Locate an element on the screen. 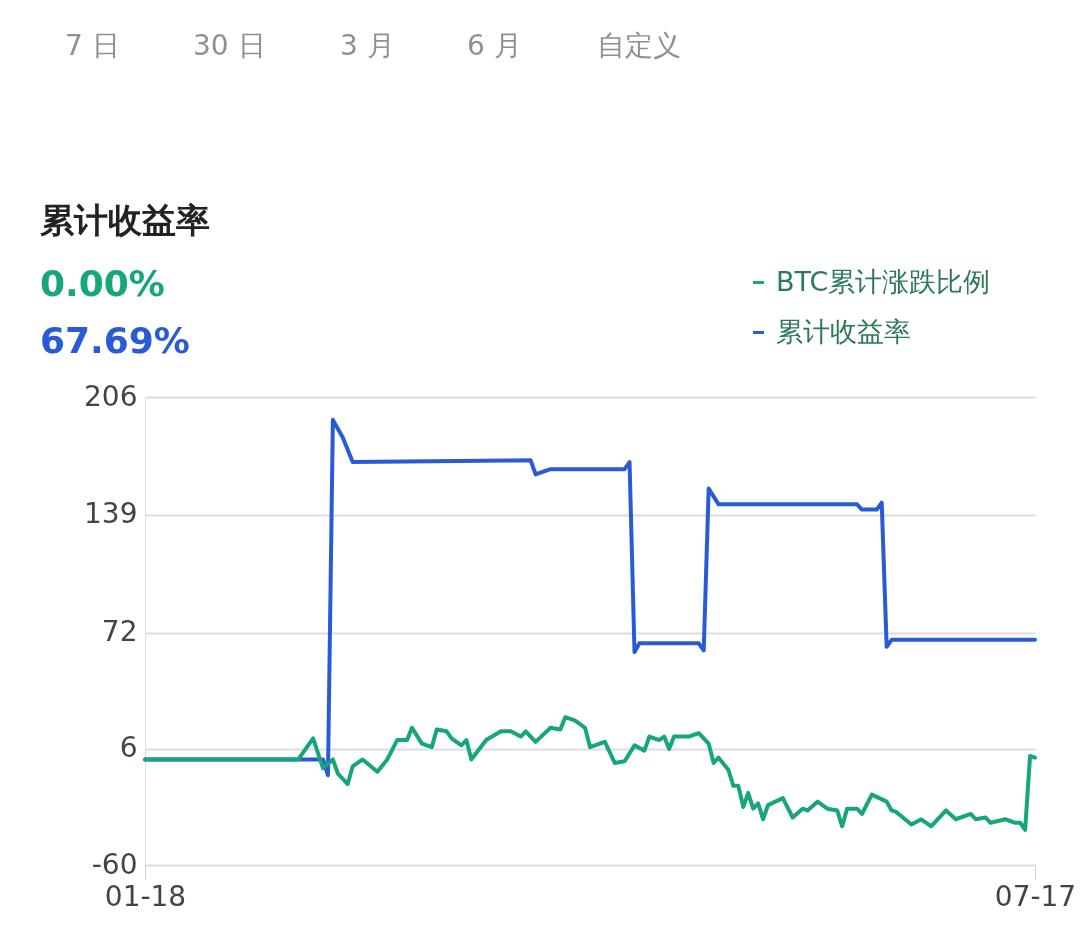 The image size is (1080, 929). text: 3 月 is located at coordinates (367, 45).